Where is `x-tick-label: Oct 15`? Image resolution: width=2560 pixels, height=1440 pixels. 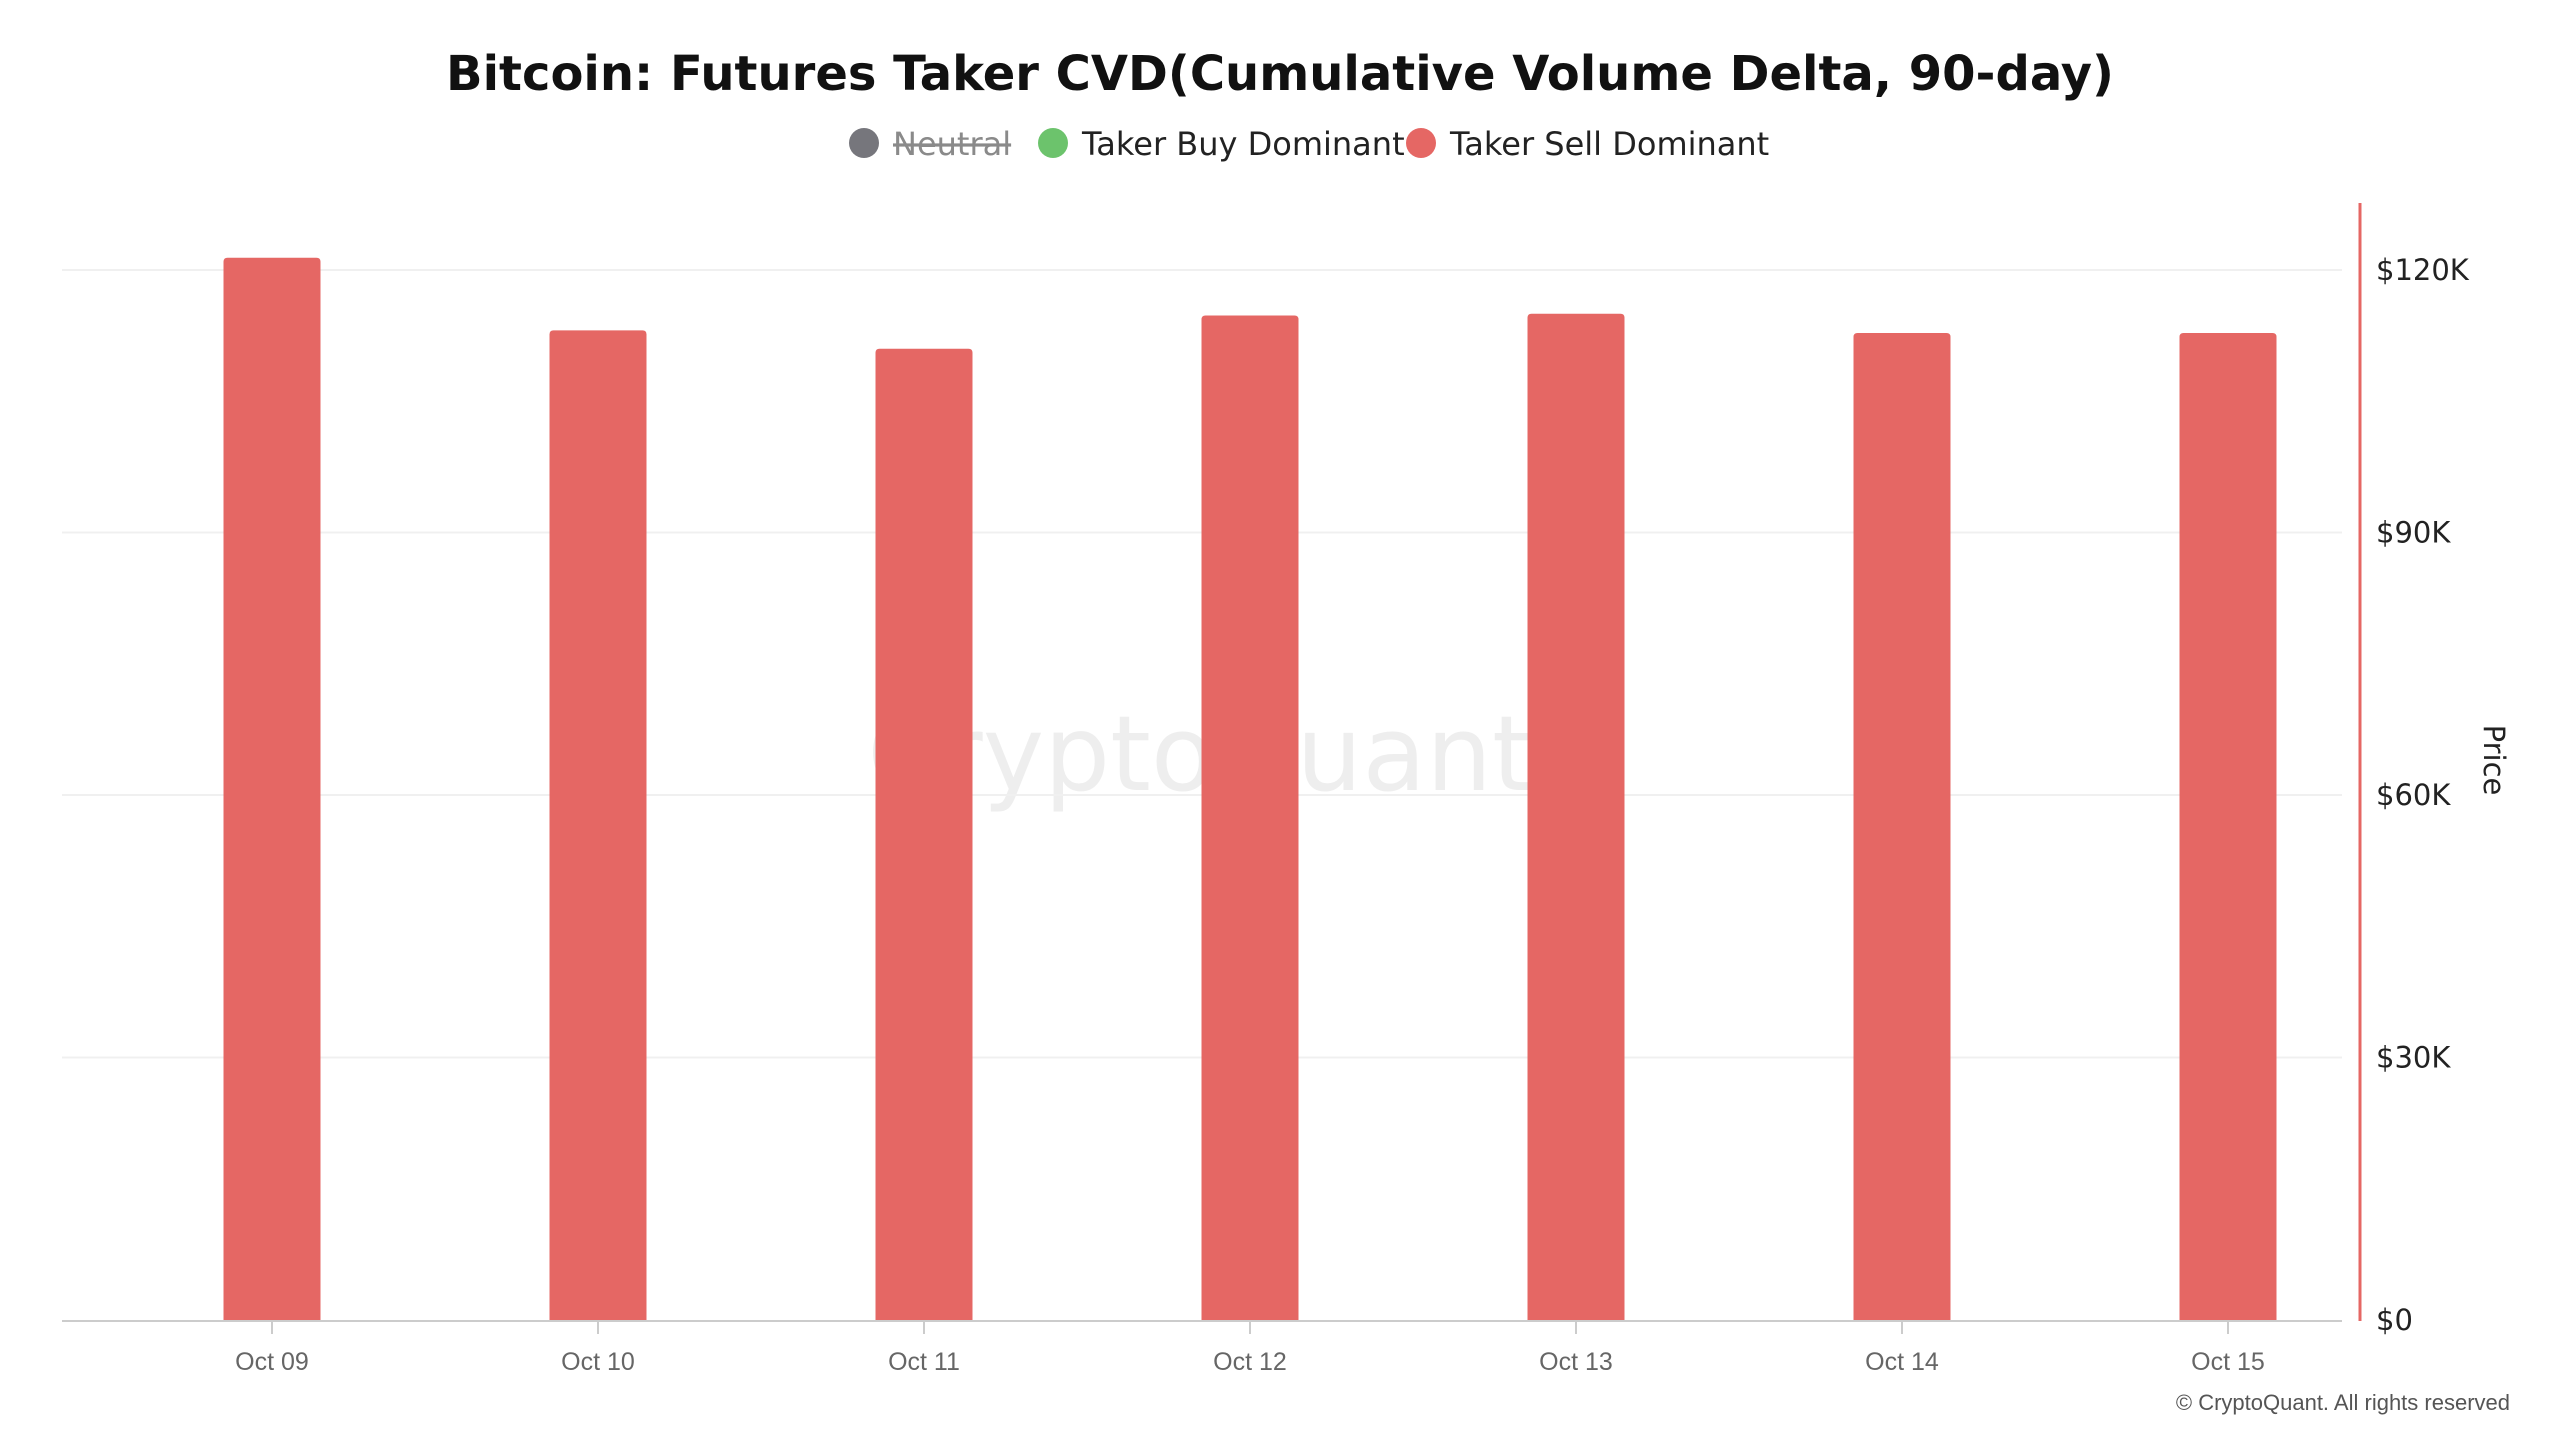
x-tick-label: Oct 15 is located at coordinates (2228, 1362).